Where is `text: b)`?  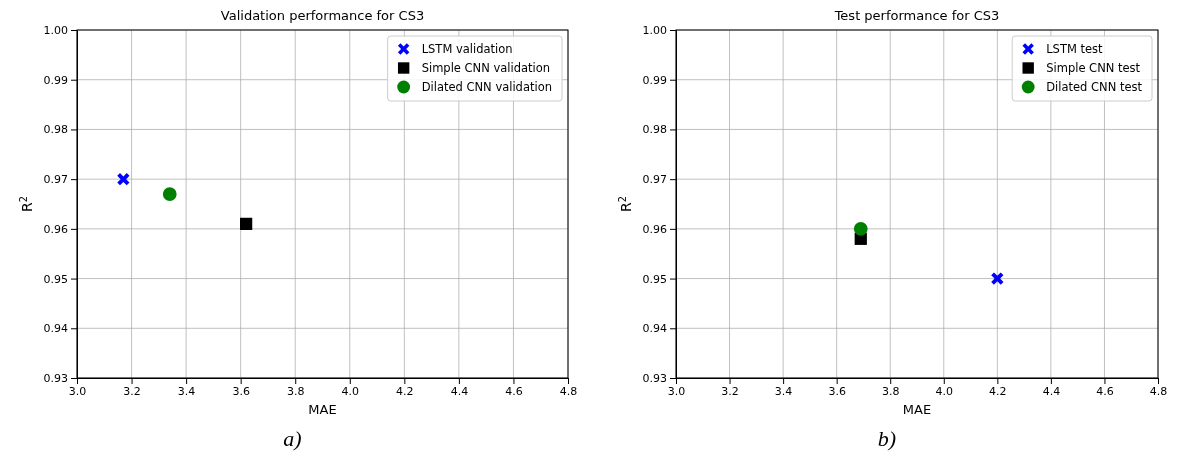 text: b) is located at coordinates (887, 438).